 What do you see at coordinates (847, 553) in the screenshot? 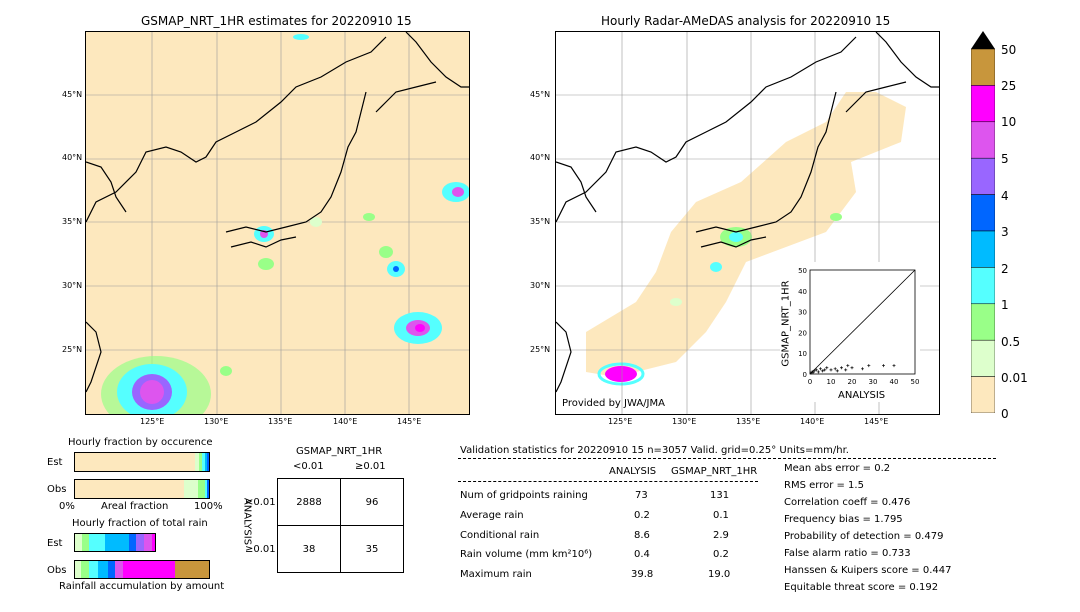
I see `score-5: False alarm ratio = 0.733` at bounding box center [847, 553].